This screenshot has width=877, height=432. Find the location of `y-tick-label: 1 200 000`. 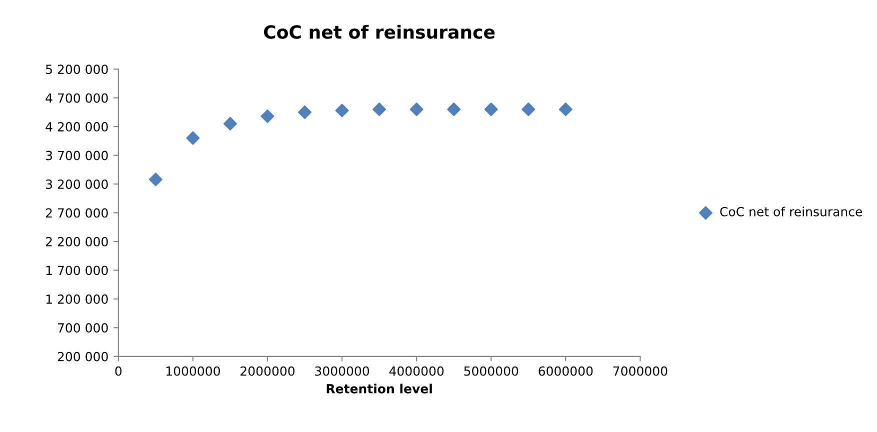

y-tick-label: 1 200 000 is located at coordinates (77, 299).